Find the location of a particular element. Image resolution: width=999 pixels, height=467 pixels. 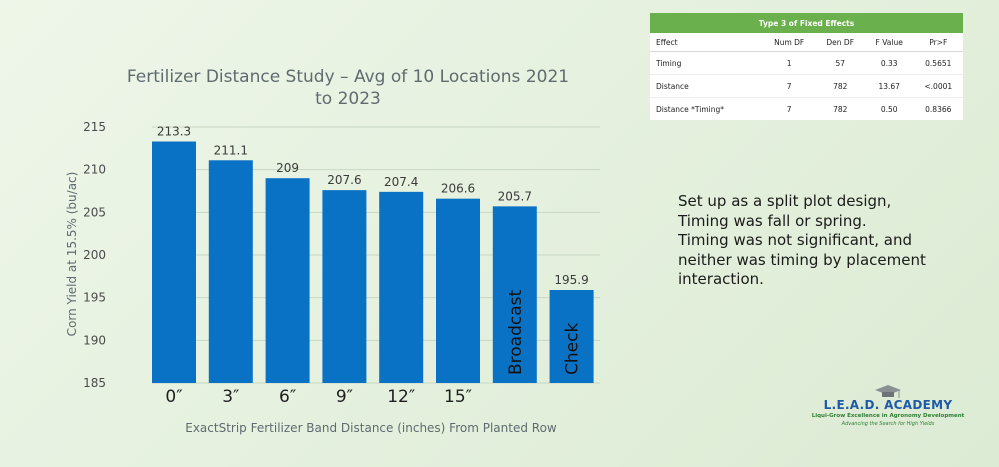

y-tick-label: 185 is located at coordinates (94, 383).